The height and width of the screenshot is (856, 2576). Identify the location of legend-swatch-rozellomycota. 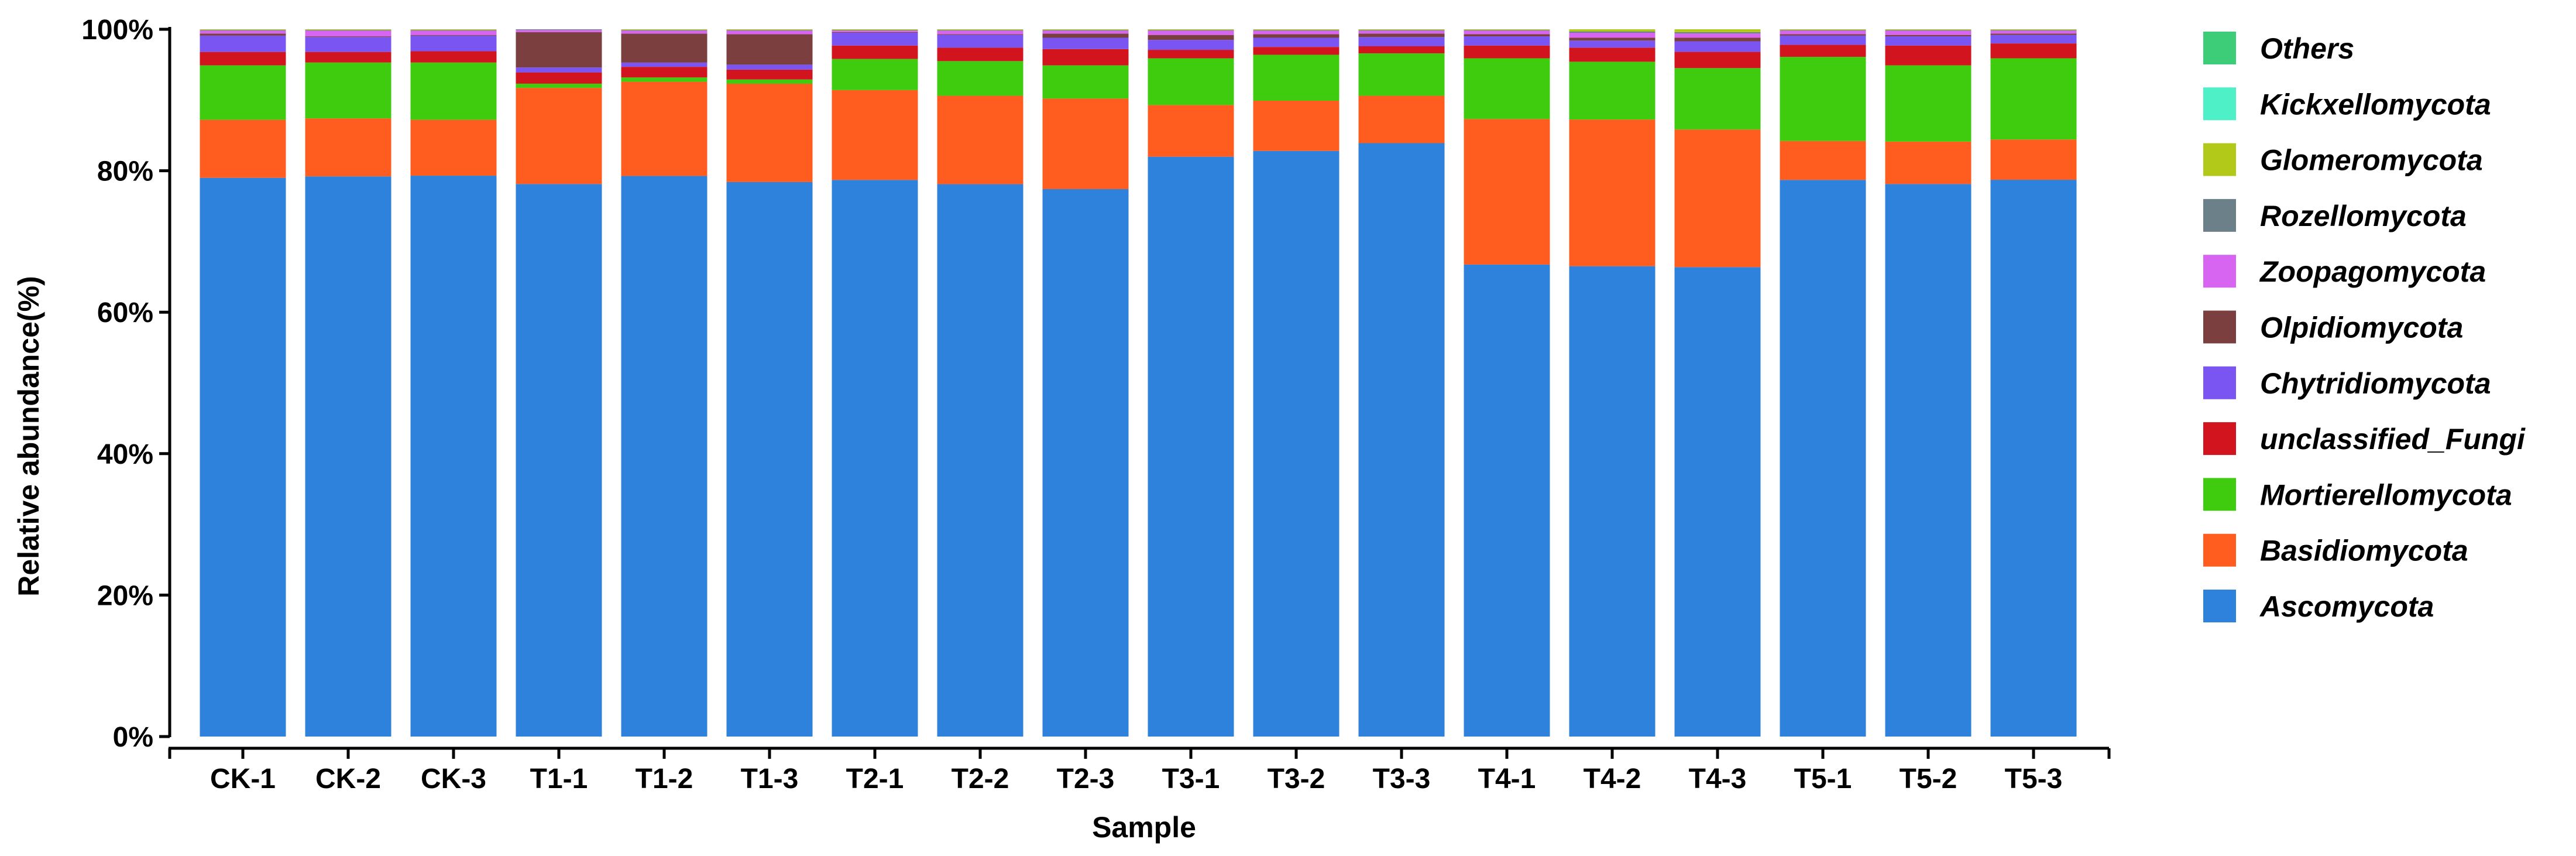
(2219, 215).